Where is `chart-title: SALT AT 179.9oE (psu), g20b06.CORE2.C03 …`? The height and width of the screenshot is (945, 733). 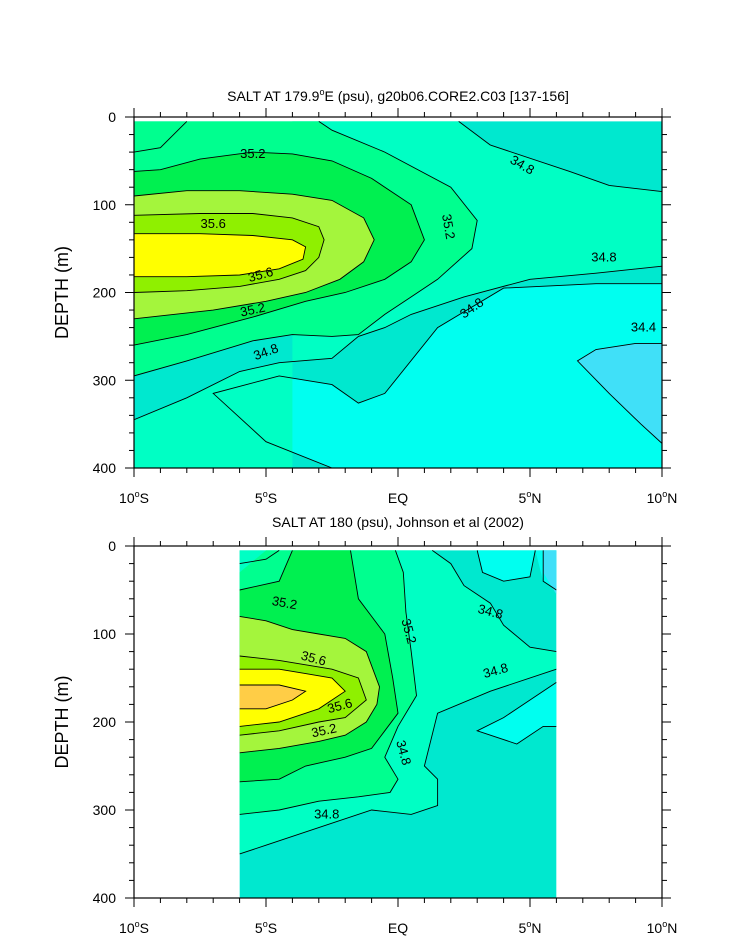
chart-title: SALT AT 179.9oE (psu), g20b06.CORE2.C03 … is located at coordinates (398, 95).